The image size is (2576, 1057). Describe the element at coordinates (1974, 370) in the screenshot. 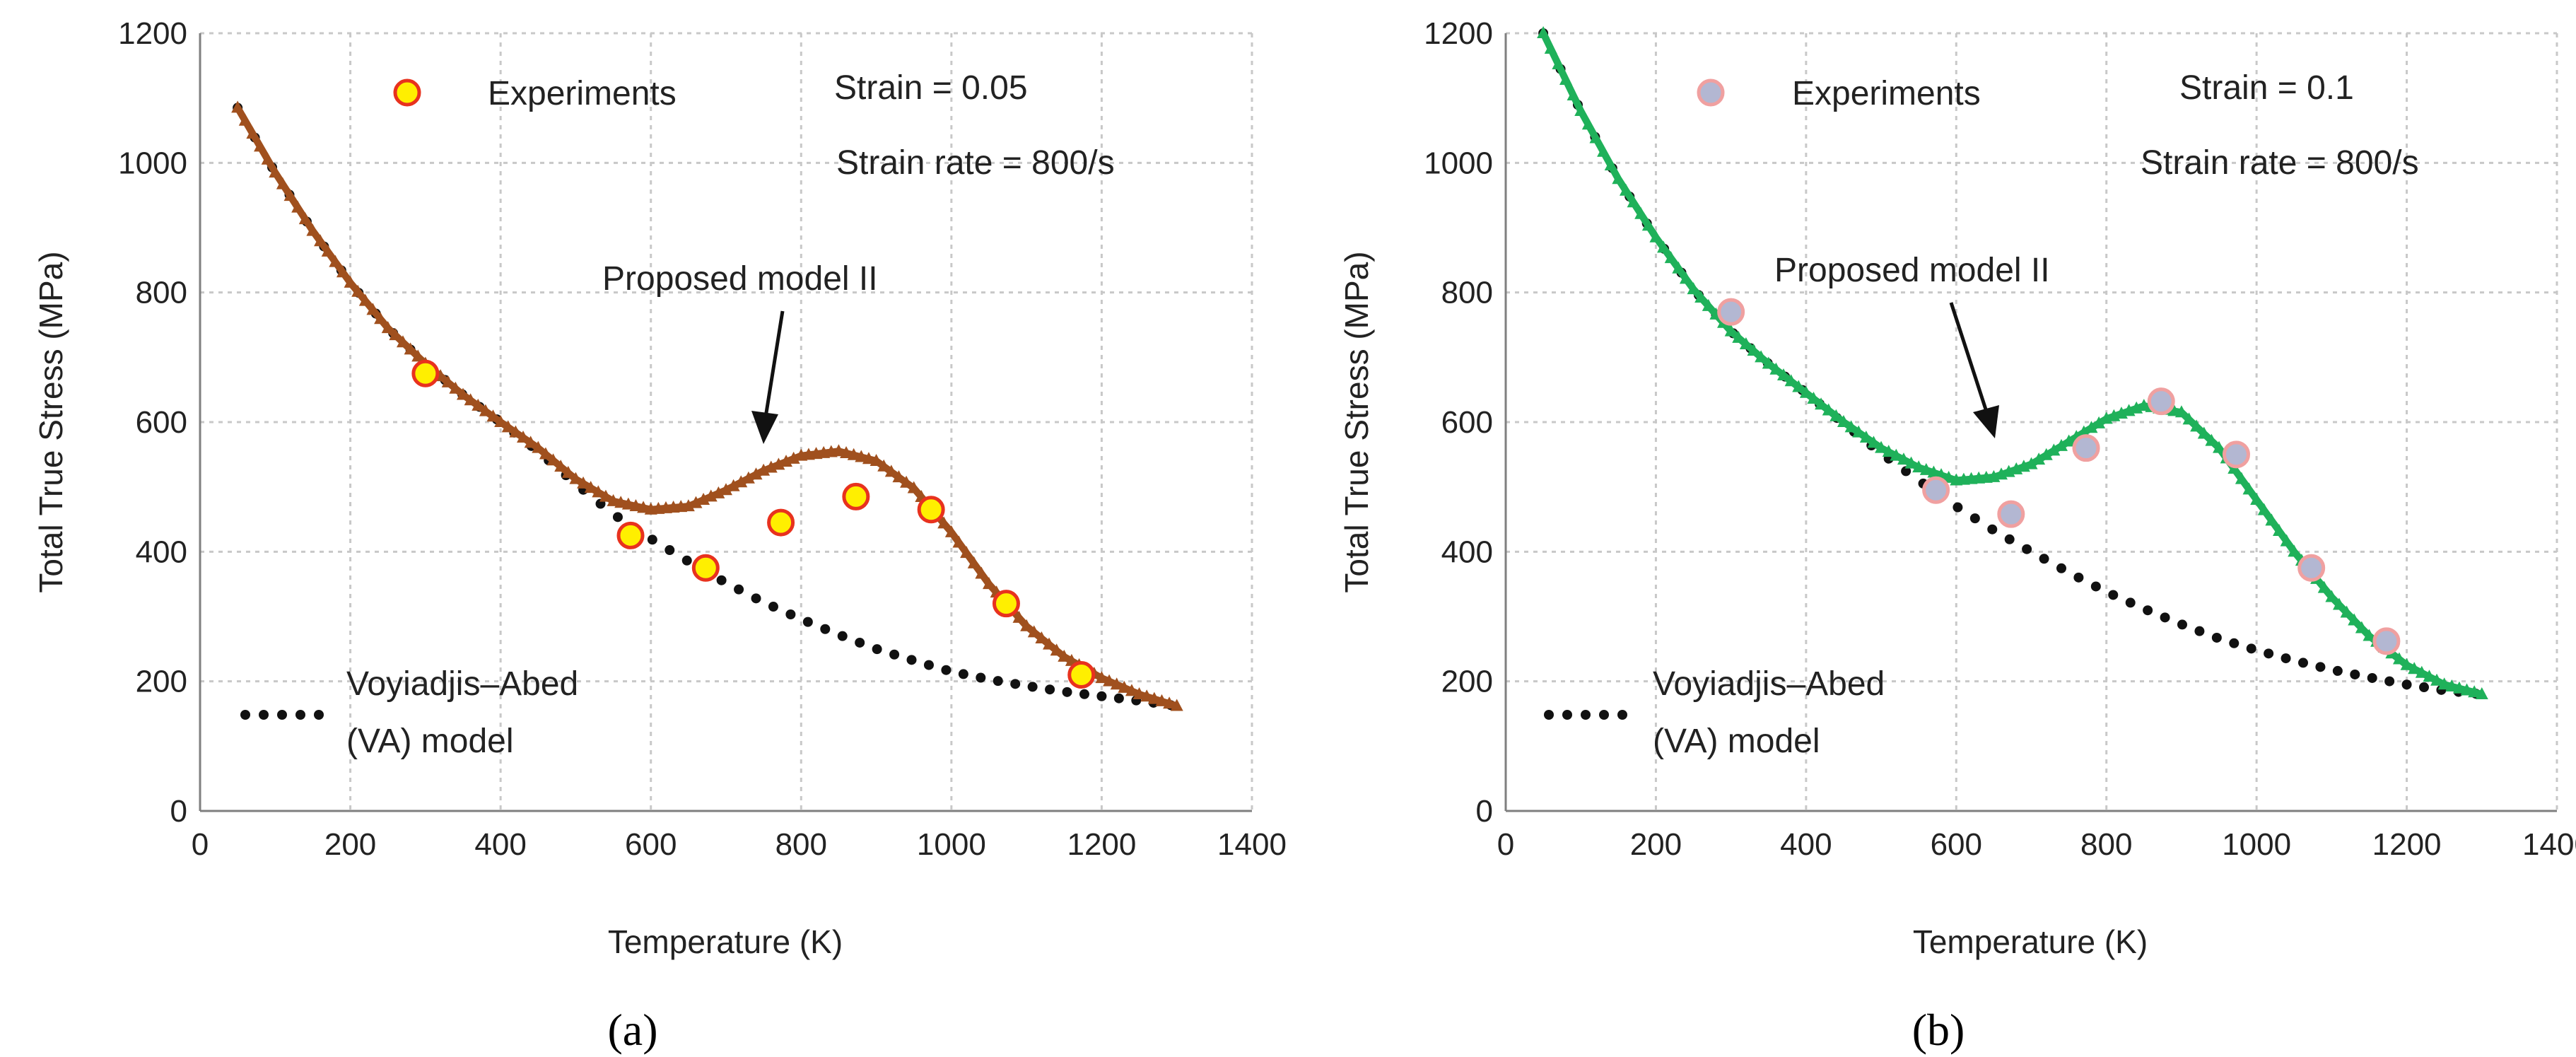

I see `panel-b-arrow` at that location.